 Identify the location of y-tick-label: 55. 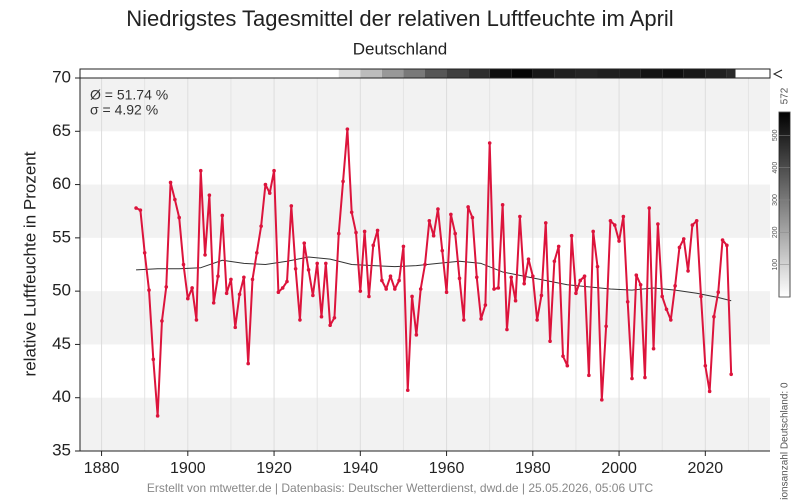
(61, 236).